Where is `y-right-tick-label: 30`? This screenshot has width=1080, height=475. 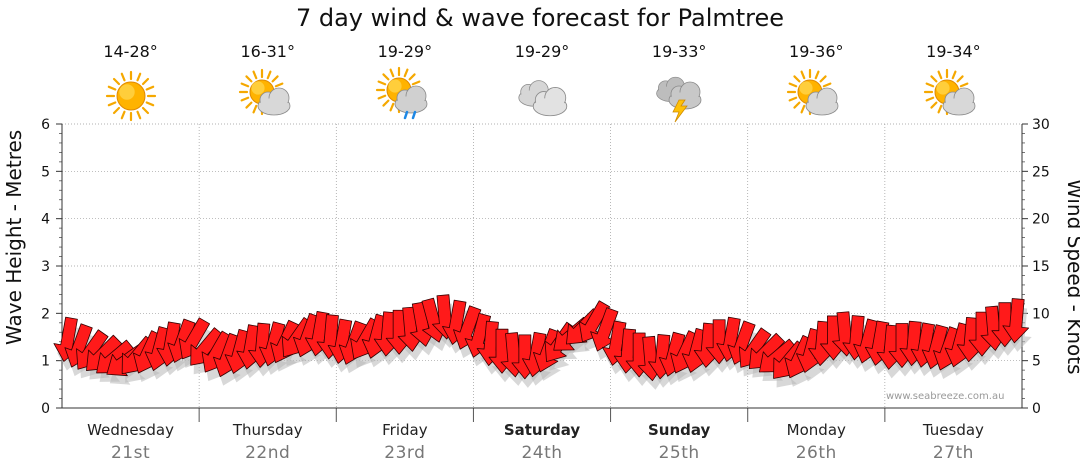
y-right-tick-label: 30 is located at coordinates (1041, 125).